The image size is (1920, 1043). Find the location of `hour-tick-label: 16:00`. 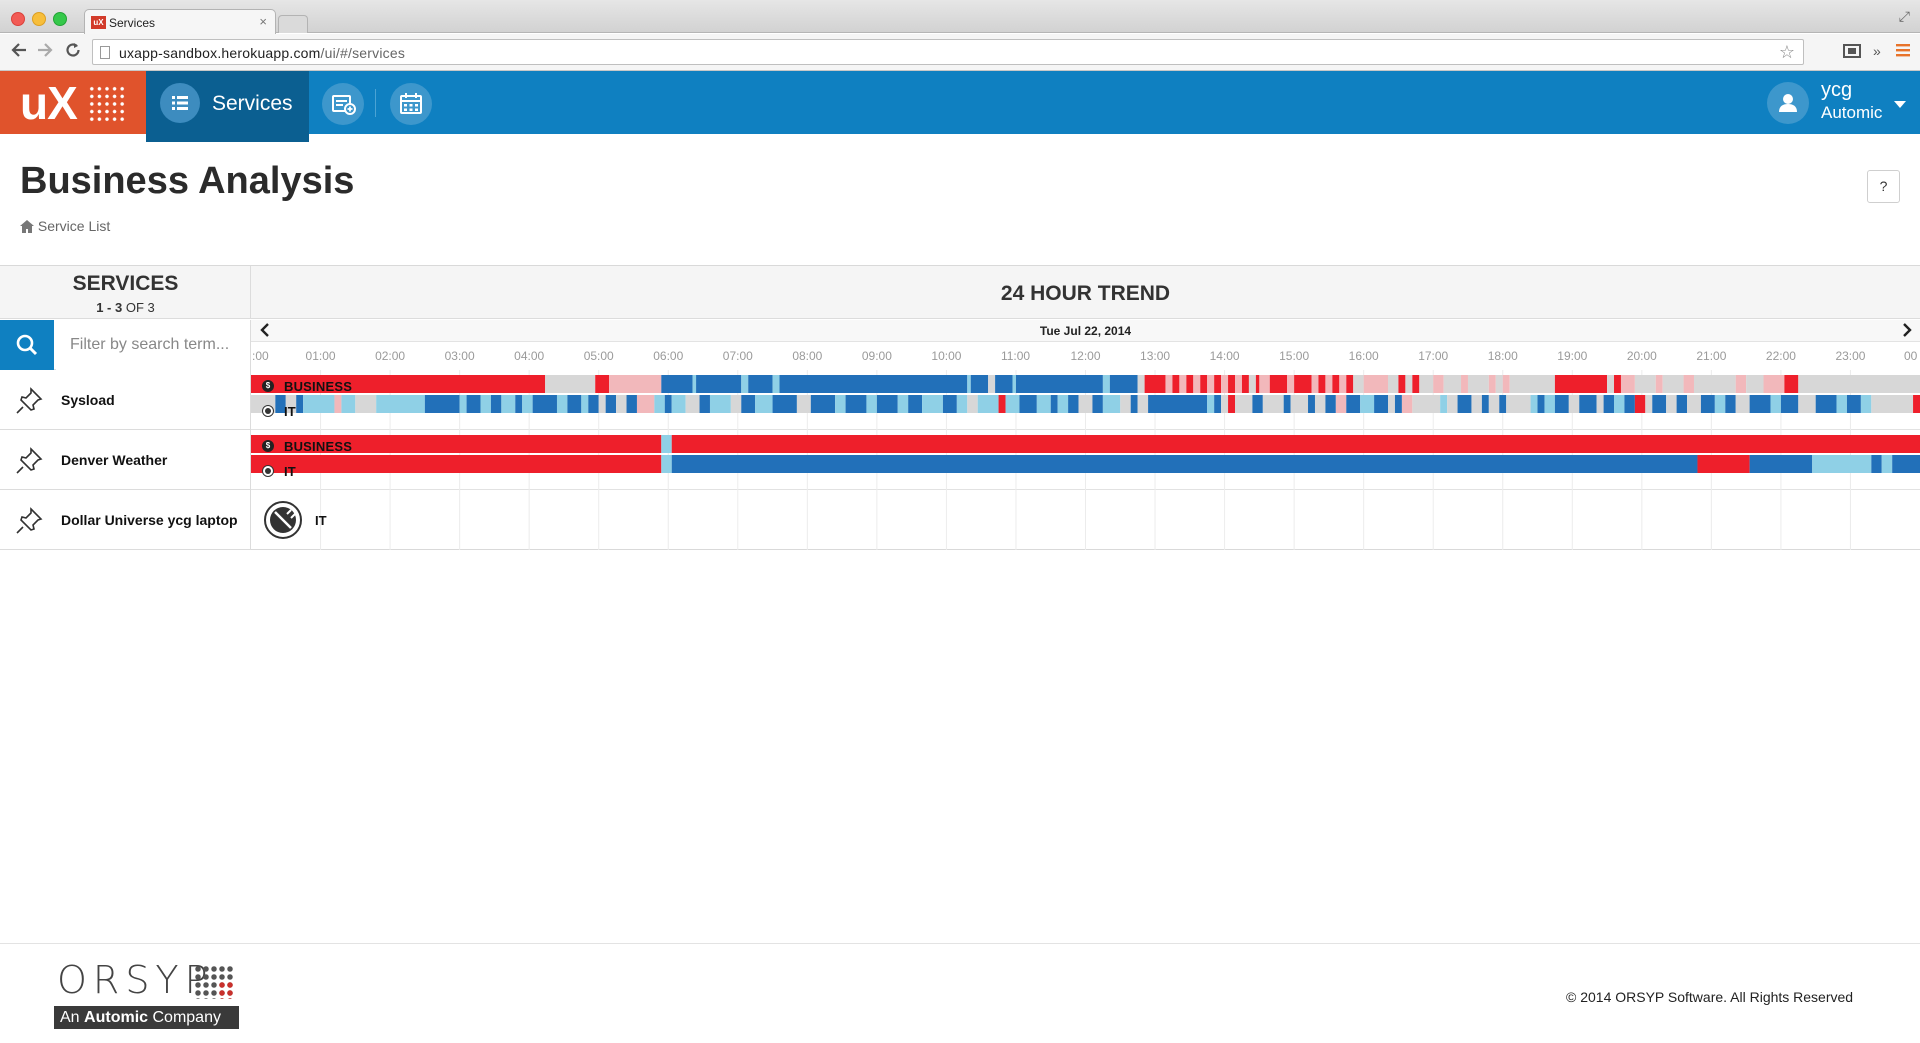

hour-tick-label: 16:00 is located at coordinates (1363, 356).